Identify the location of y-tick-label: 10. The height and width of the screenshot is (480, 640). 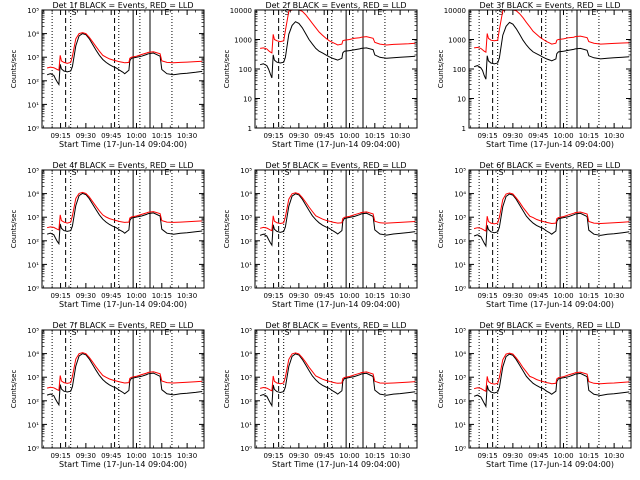
(461, 100).